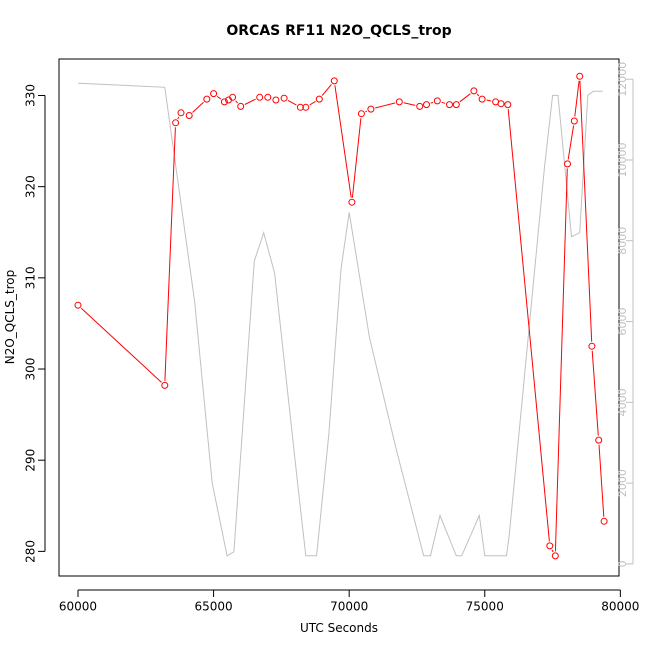 Image resolution: width=650 pixels, height=654 pixels. What do you see at coordinates (622, 241) in the screenshot?
I see `y2-tick-label-4: 8000` at bounding box center [622, 241].